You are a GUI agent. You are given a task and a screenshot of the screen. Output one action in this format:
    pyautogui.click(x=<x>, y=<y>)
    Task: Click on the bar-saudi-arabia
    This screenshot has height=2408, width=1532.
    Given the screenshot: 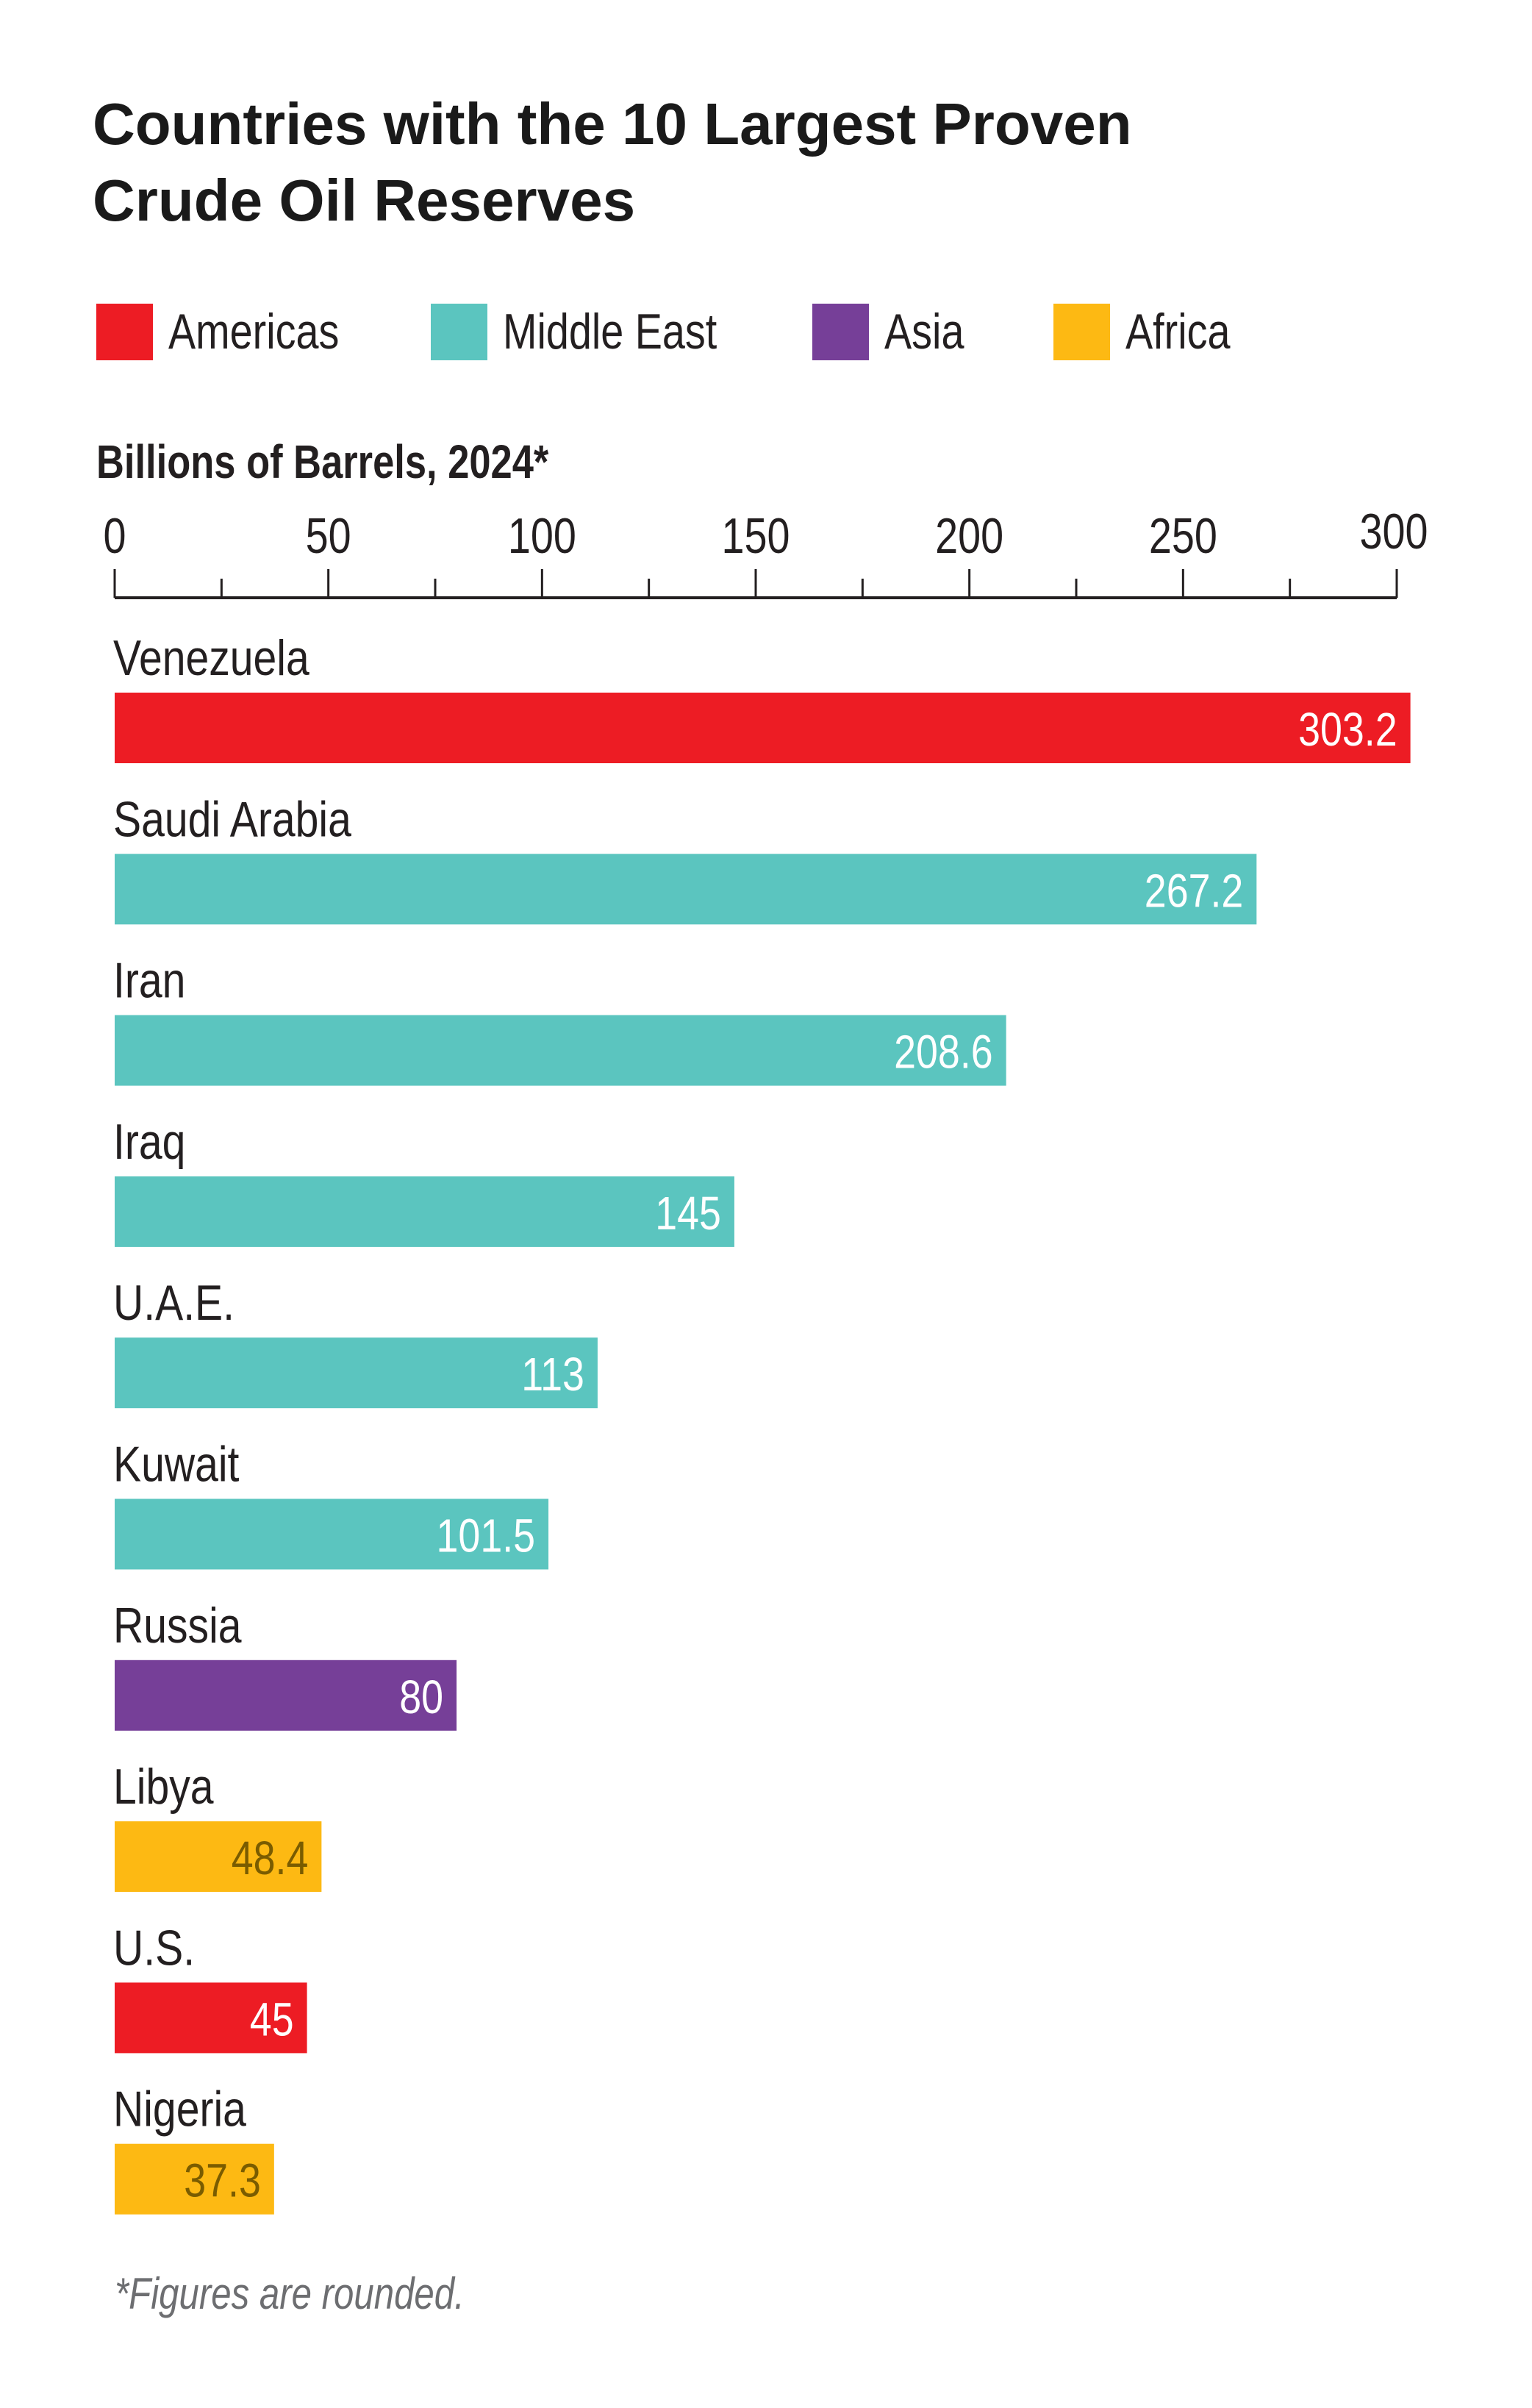 What is the action you would take?
    pyautogui.click(x=686, y=890)
    